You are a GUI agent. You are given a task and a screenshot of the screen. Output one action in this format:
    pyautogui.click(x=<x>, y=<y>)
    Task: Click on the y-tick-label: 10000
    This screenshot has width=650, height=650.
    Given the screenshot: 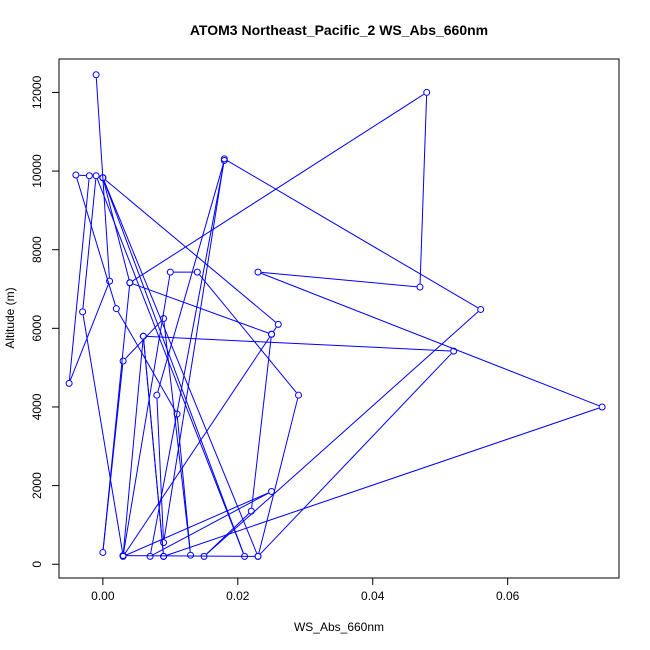 What is the action you would take?
    pyautogui.click(x=37, y=171)
    